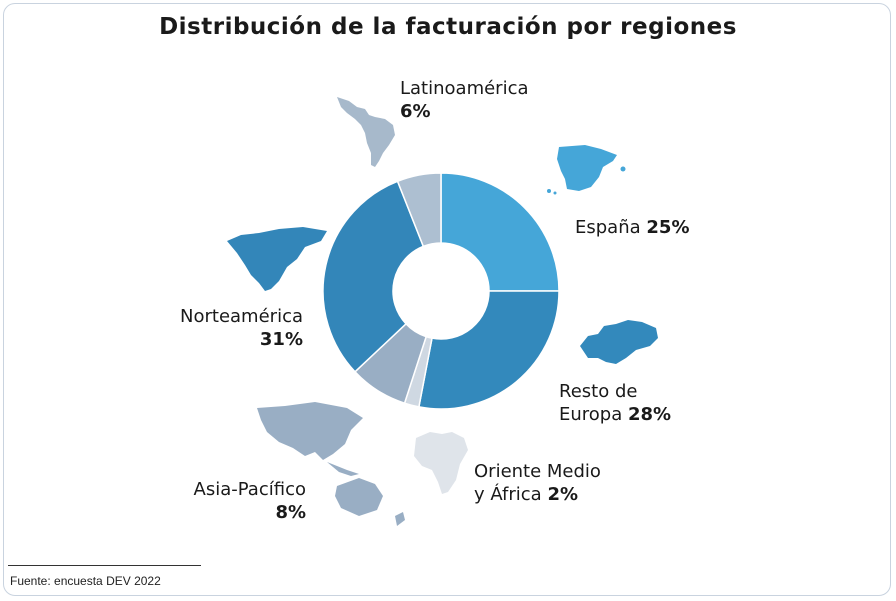 The image size is (896, 601). I want to click on label-resto-europa-name-2: Europa, so click(591, 414).